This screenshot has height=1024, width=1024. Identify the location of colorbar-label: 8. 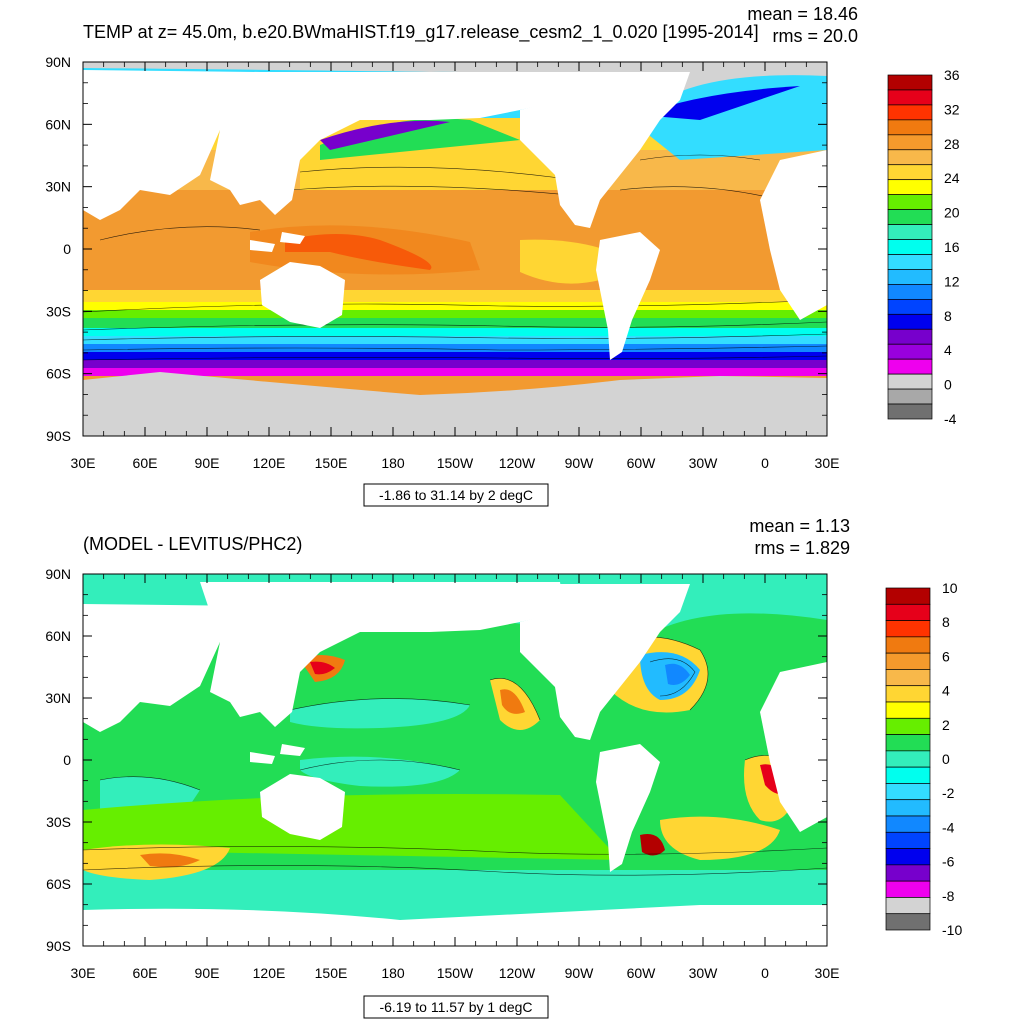
(946, 622).